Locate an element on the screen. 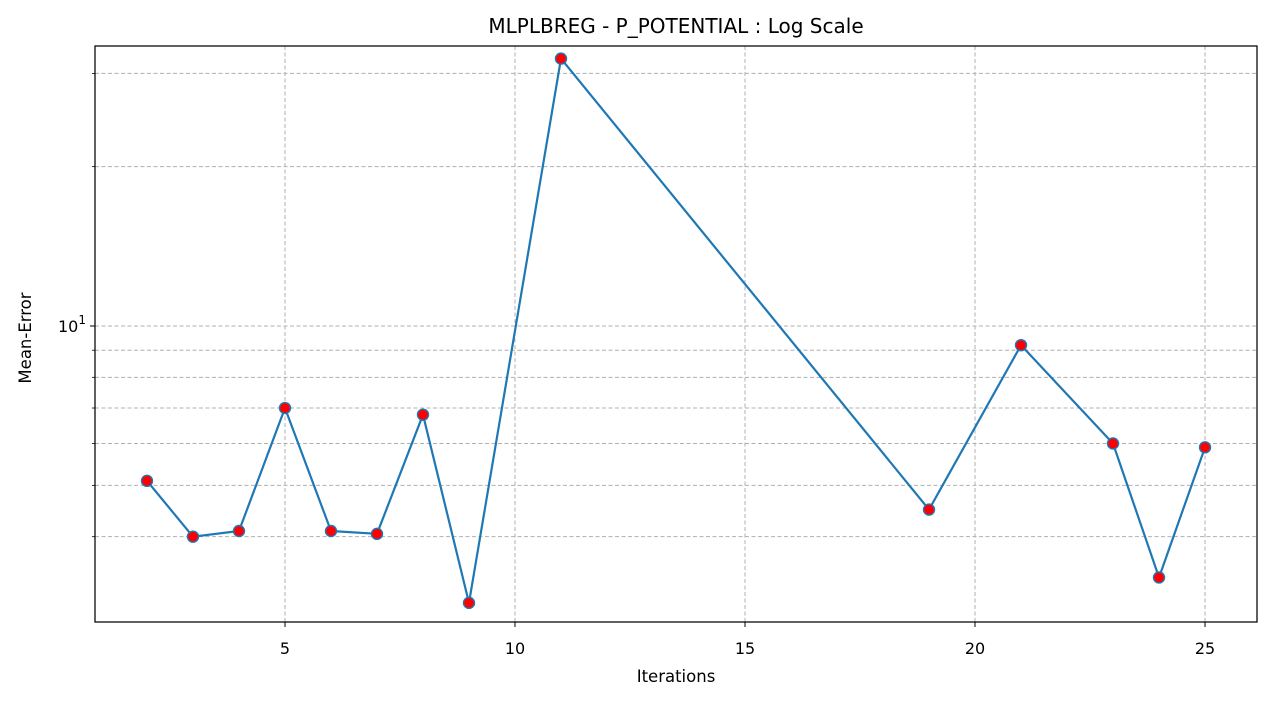  x-tick-label: 15 is located at coordinates (745, 648).